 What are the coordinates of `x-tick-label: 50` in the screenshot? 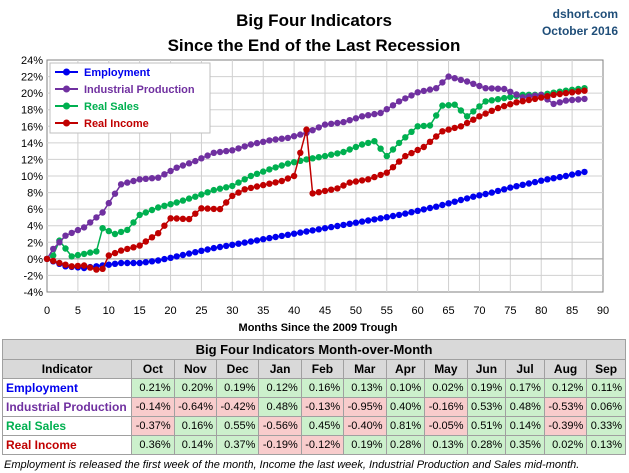 It's located at (356, 311).